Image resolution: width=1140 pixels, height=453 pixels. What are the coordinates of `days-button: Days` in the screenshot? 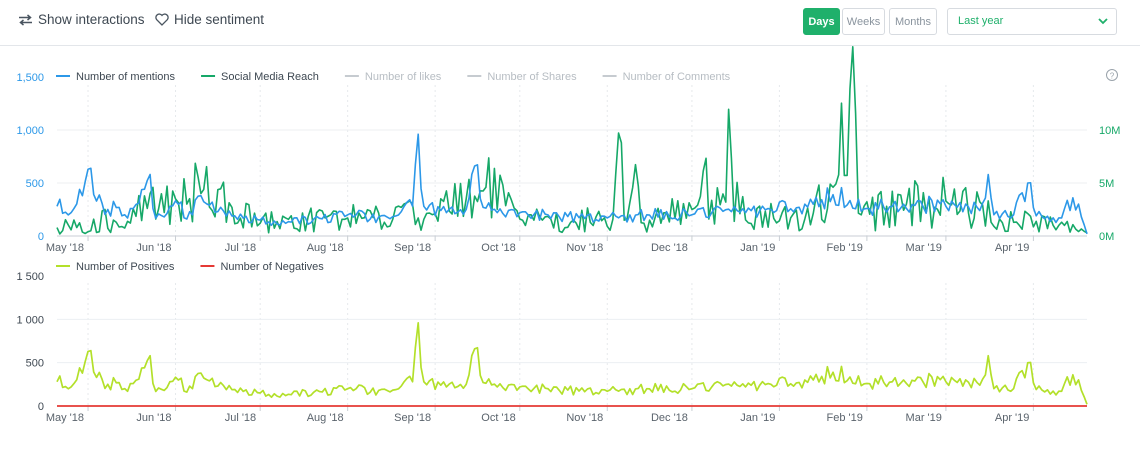 It's located at (821, 21).